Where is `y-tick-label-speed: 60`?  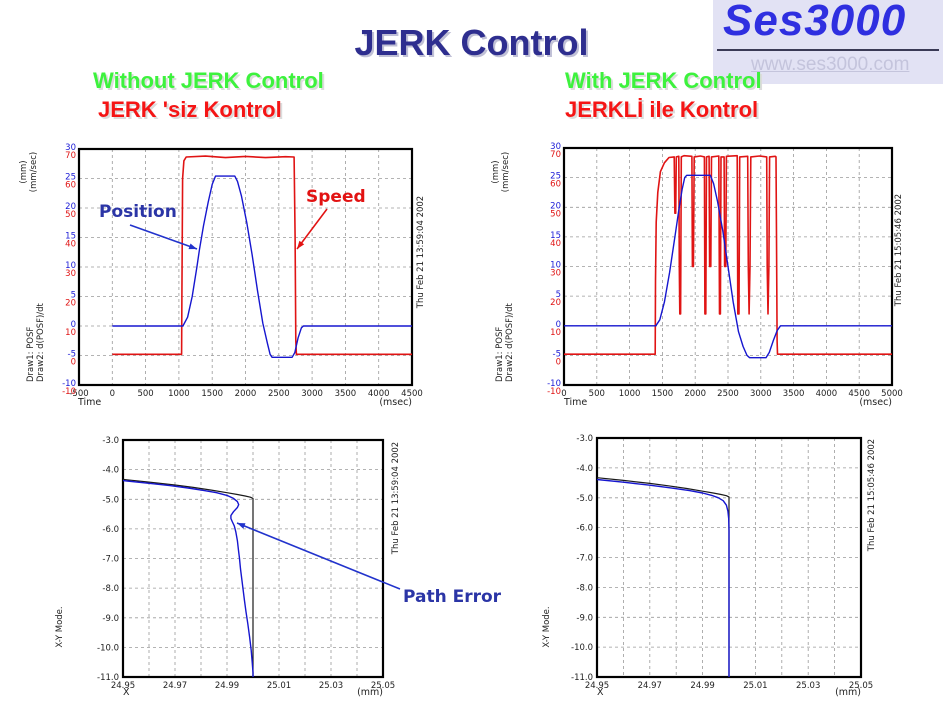
y-tick-label-speed: 60 is located at coordinates (555, 185).